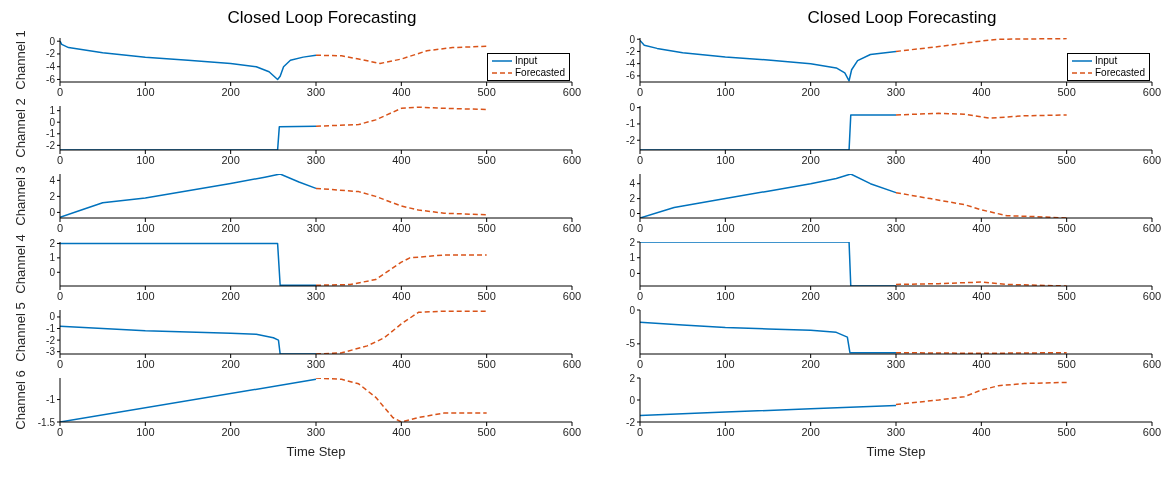  Describe the element at coordinates (20, 196) in the screenshot. I see `y-axis-title: Channel 3` at that location.